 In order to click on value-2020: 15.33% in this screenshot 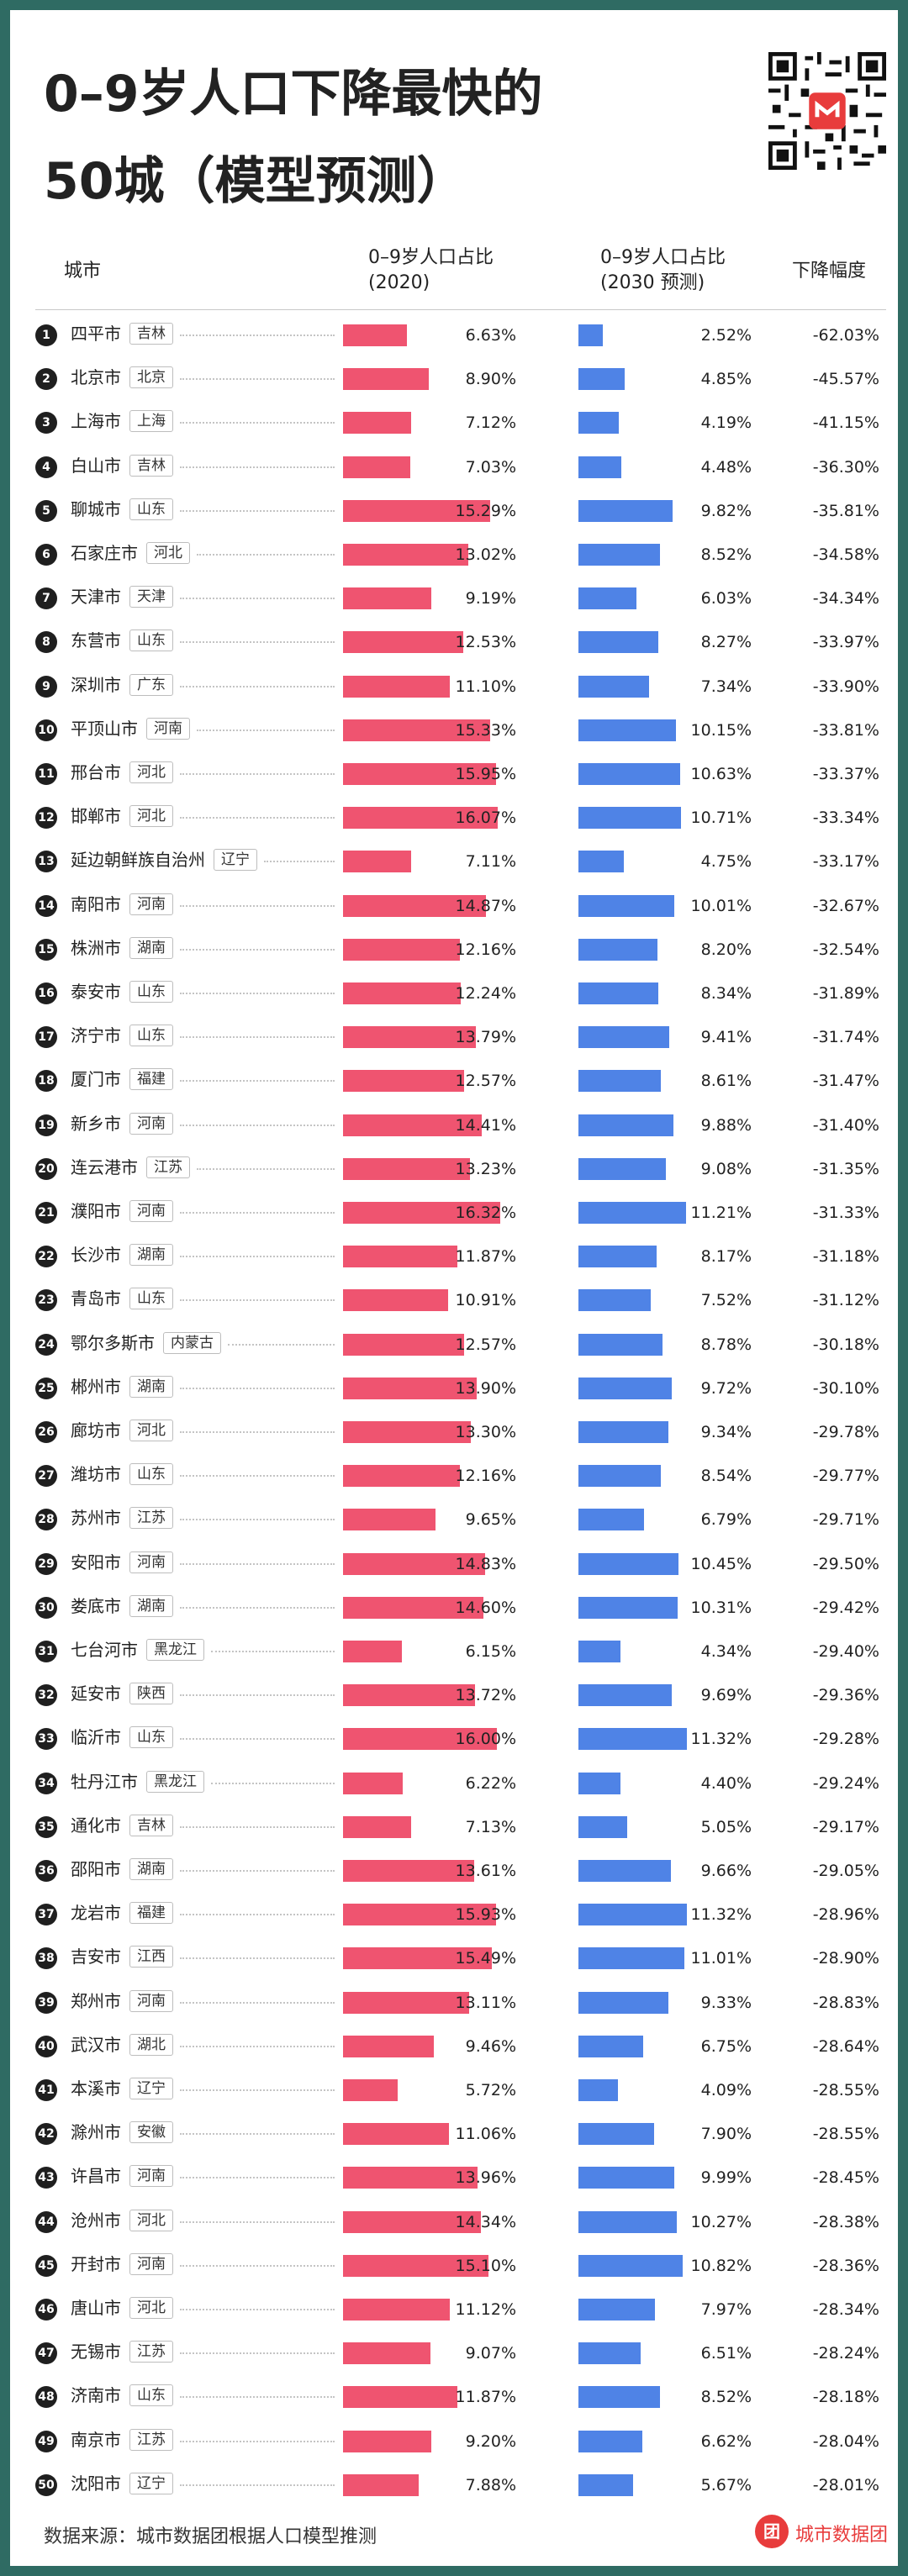, I will do `click(486, 730)`.